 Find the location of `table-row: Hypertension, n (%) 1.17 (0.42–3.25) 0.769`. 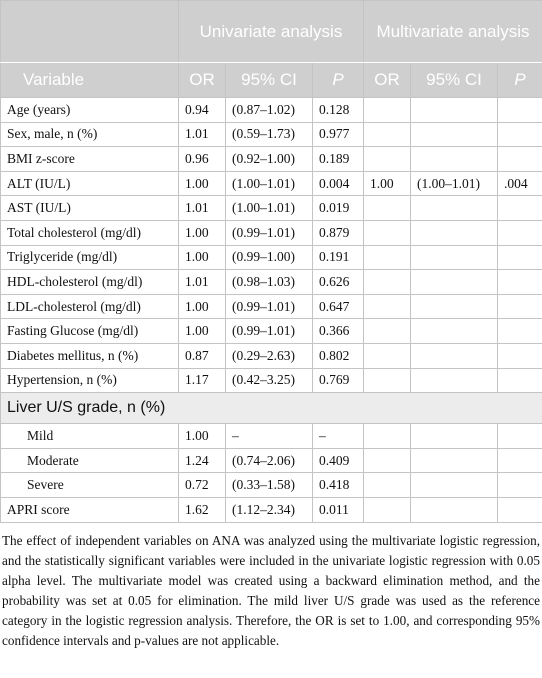

table-row: Hypertension, n (%) 1.17 (0.42–3.25) 0.769 is located at coordinates (271, 380).